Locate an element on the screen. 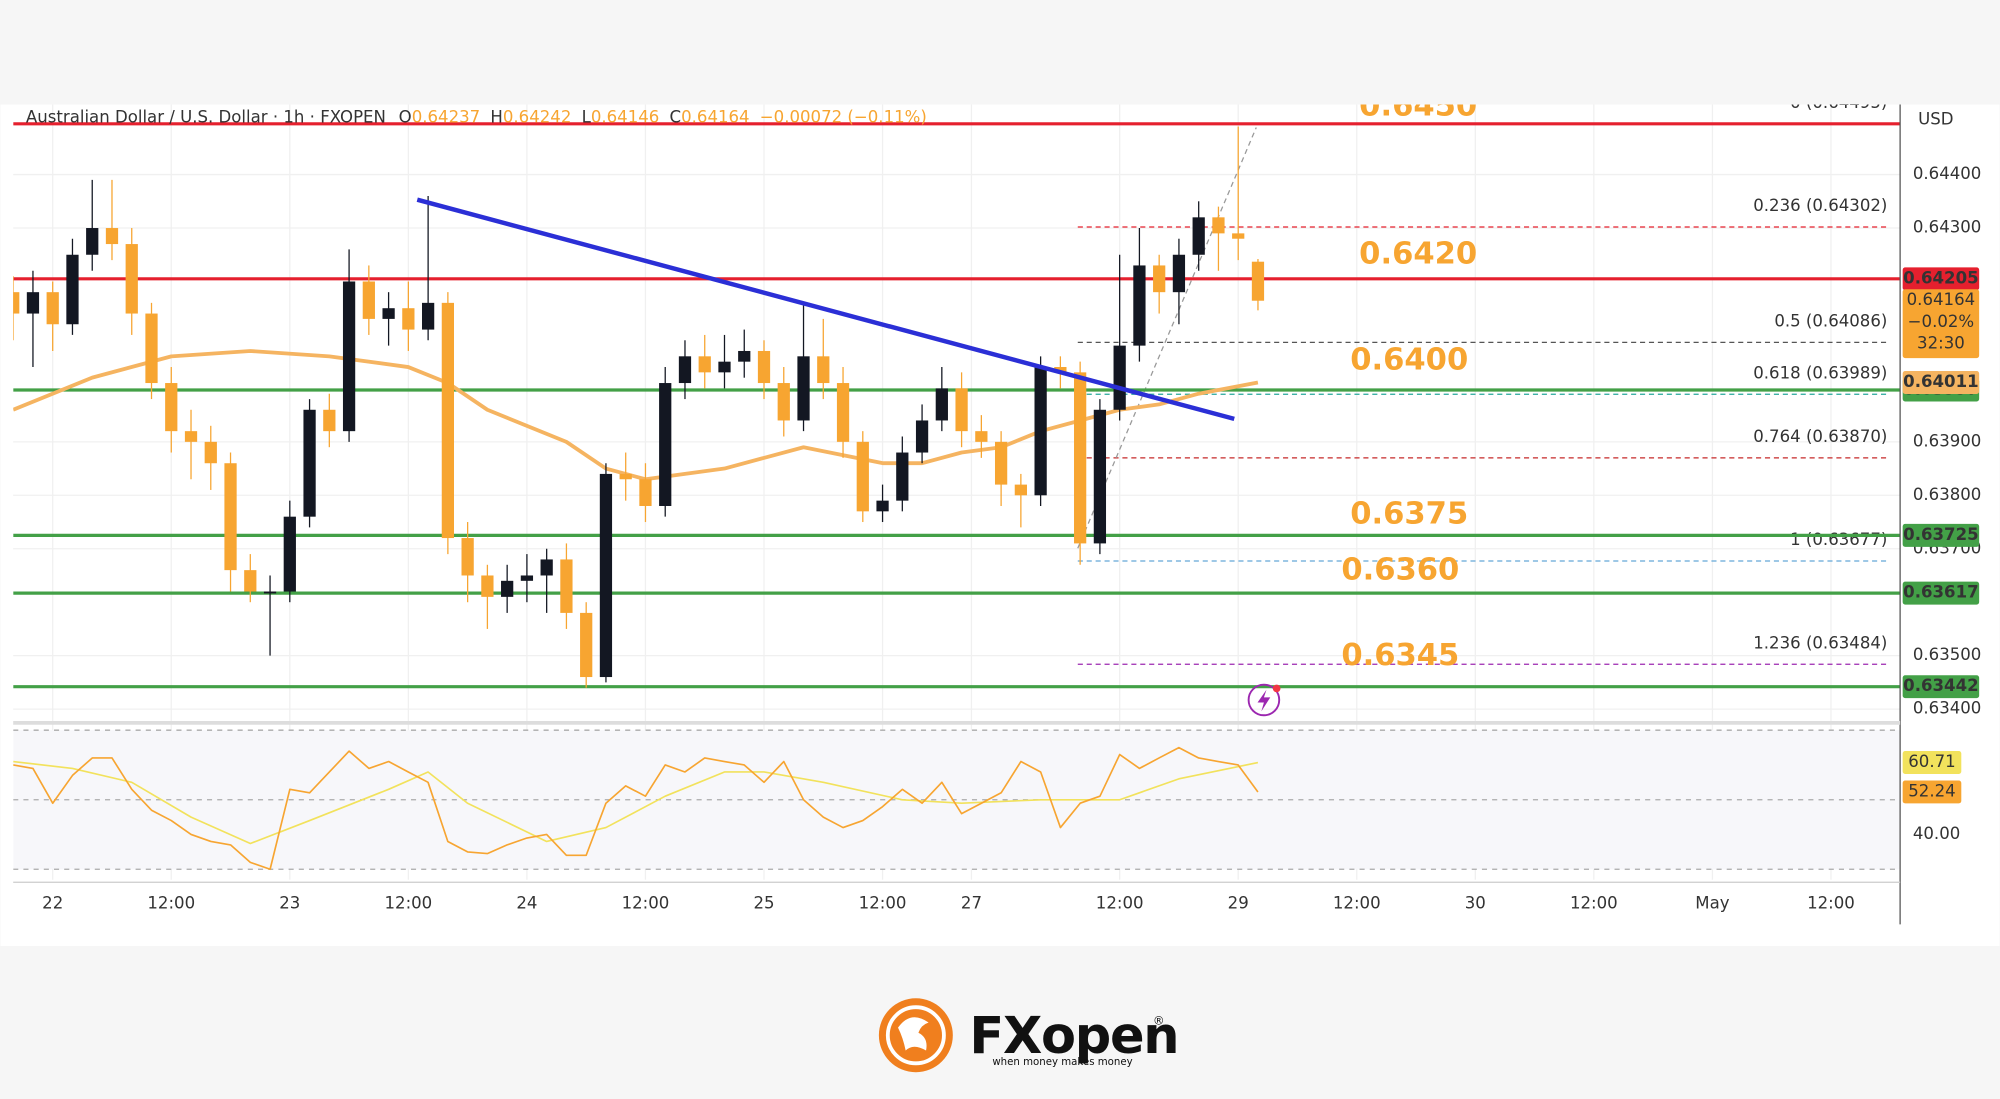 Image resolution: width=2000 pixels, height=1099 pixels. brand-logo: FXopen ® when money makes money is located at coordinates (1029, 1035).